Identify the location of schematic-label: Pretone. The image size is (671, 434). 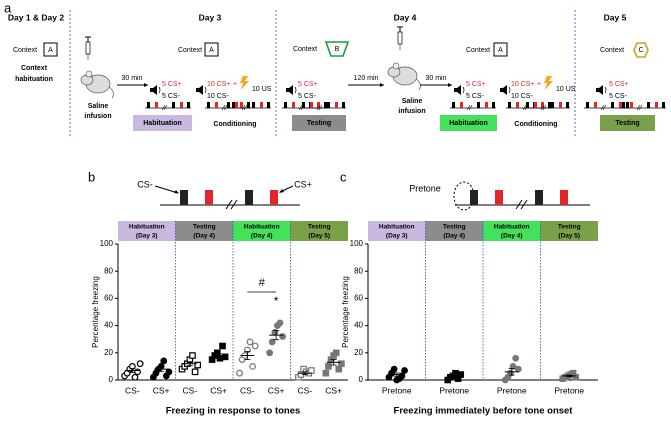
(425, 188).